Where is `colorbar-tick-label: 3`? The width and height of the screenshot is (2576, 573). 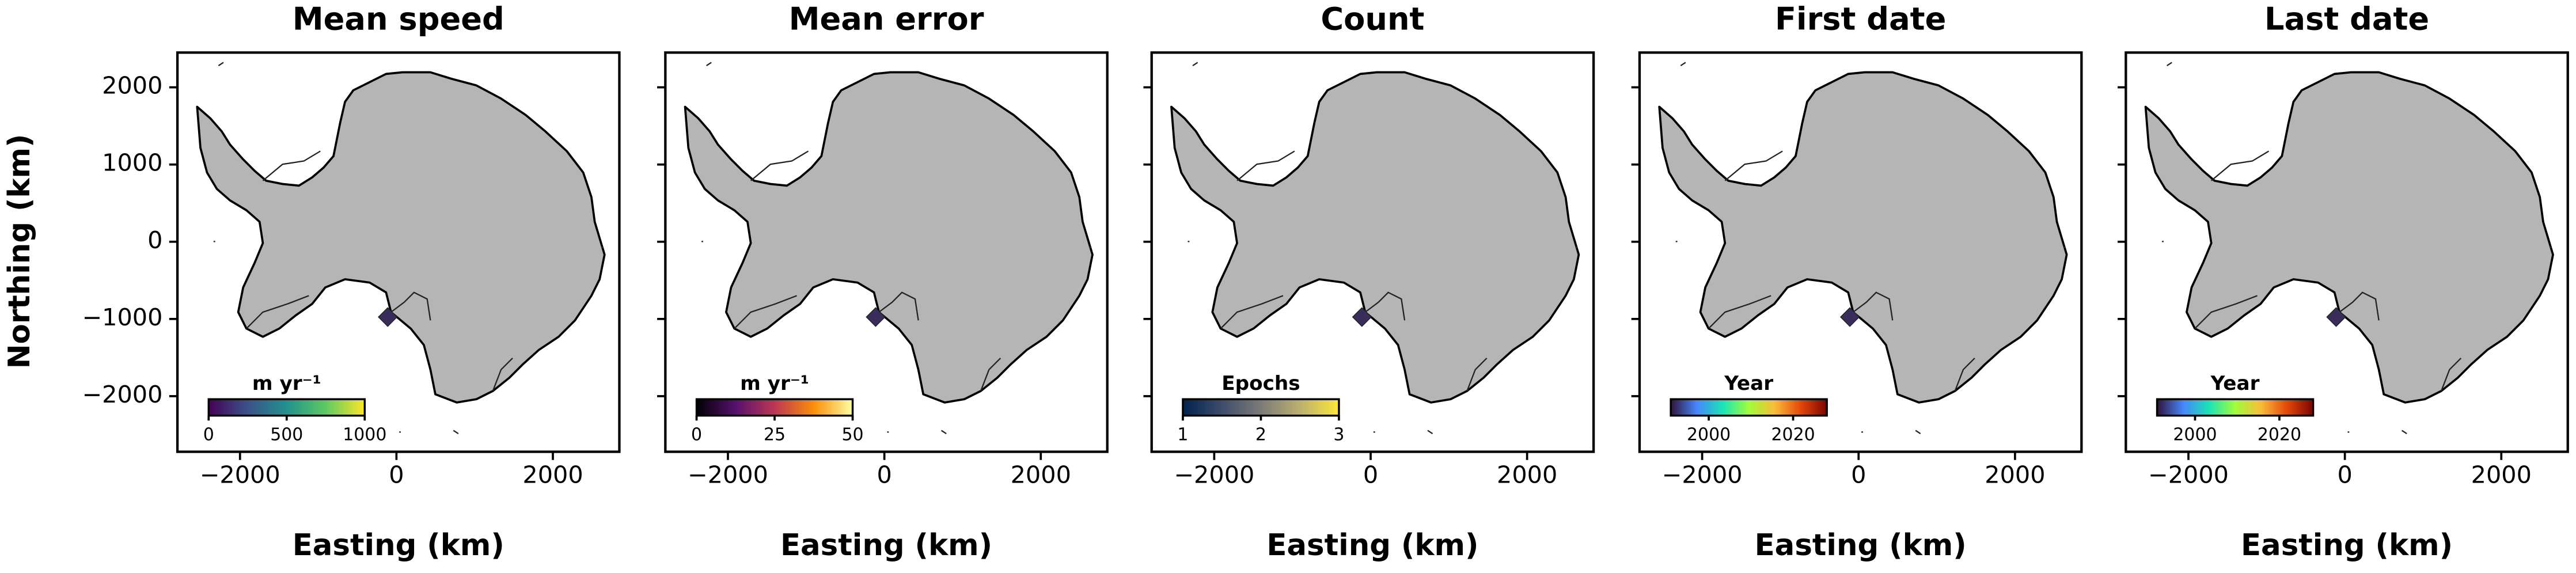
colorbar-tick-label: 3 is located at coordinates (1339, 435).